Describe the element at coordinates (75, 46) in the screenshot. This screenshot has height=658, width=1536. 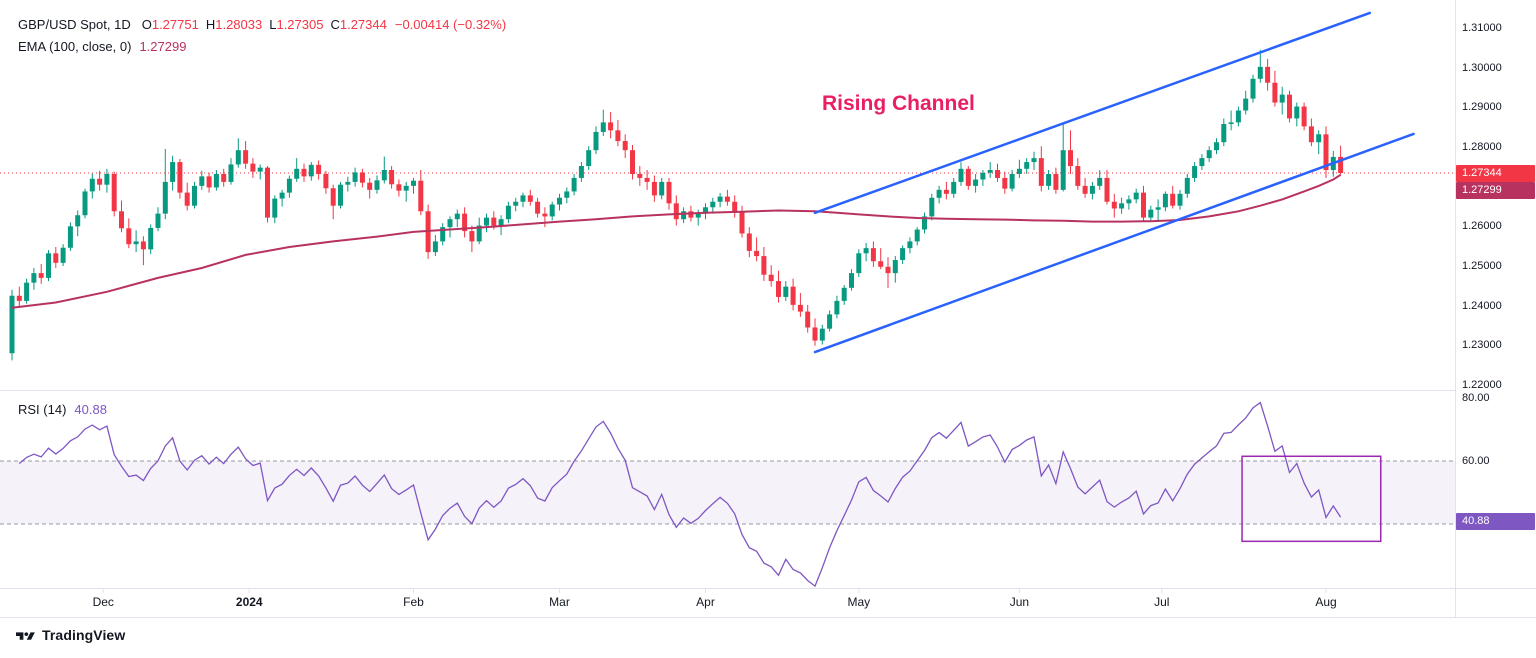
I see `ema-legend-name: EMA (100, close, 0)` at that location.